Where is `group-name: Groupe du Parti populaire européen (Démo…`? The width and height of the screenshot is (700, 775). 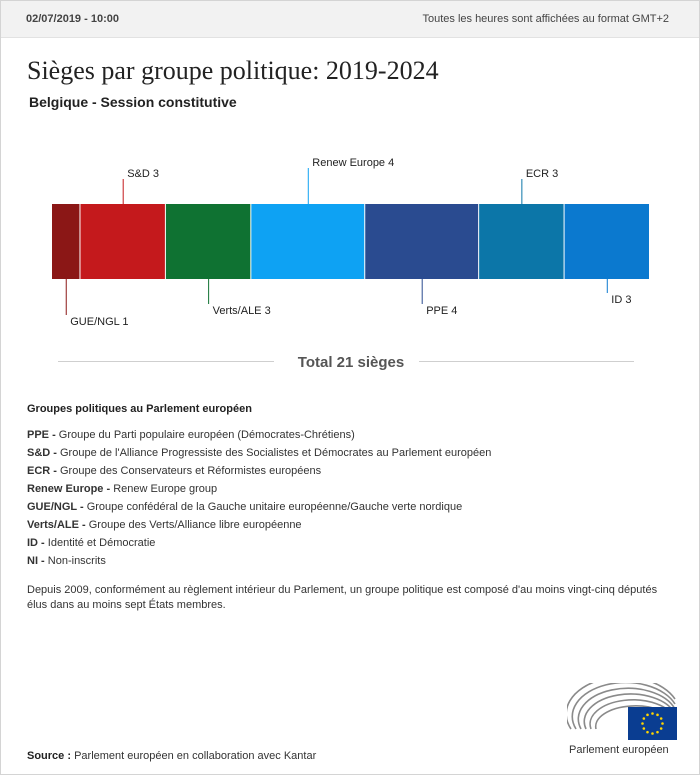 group-name: Groupe du Parti populaire européen (Démo… is located at coordinates (206, 435).